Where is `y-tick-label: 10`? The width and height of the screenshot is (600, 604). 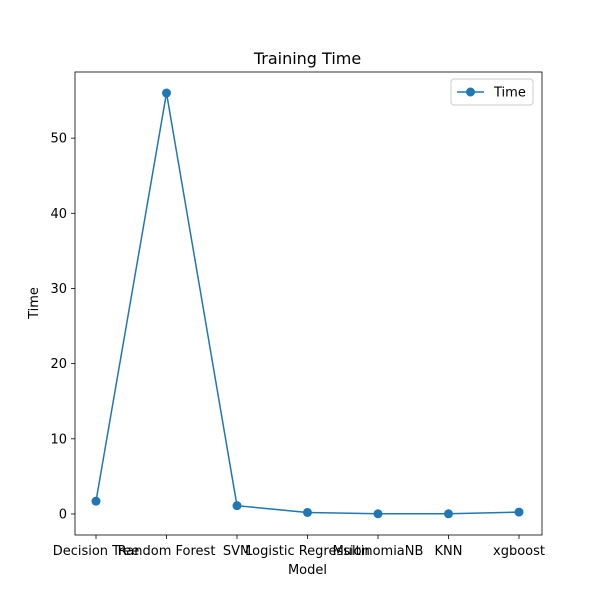
y-tick-label: 10 is located at coordinates (58, 439).